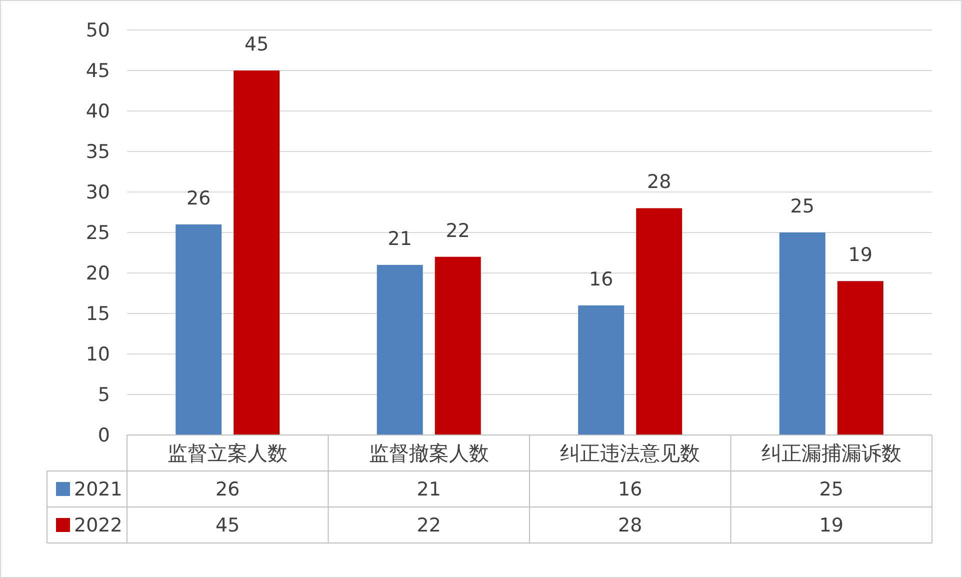 This screenshot has height=578, width=962. What do you see at coordinates (98, 111) in the screenshot?
I see `y-tick-label: 40` at bounding box center [98, 111].